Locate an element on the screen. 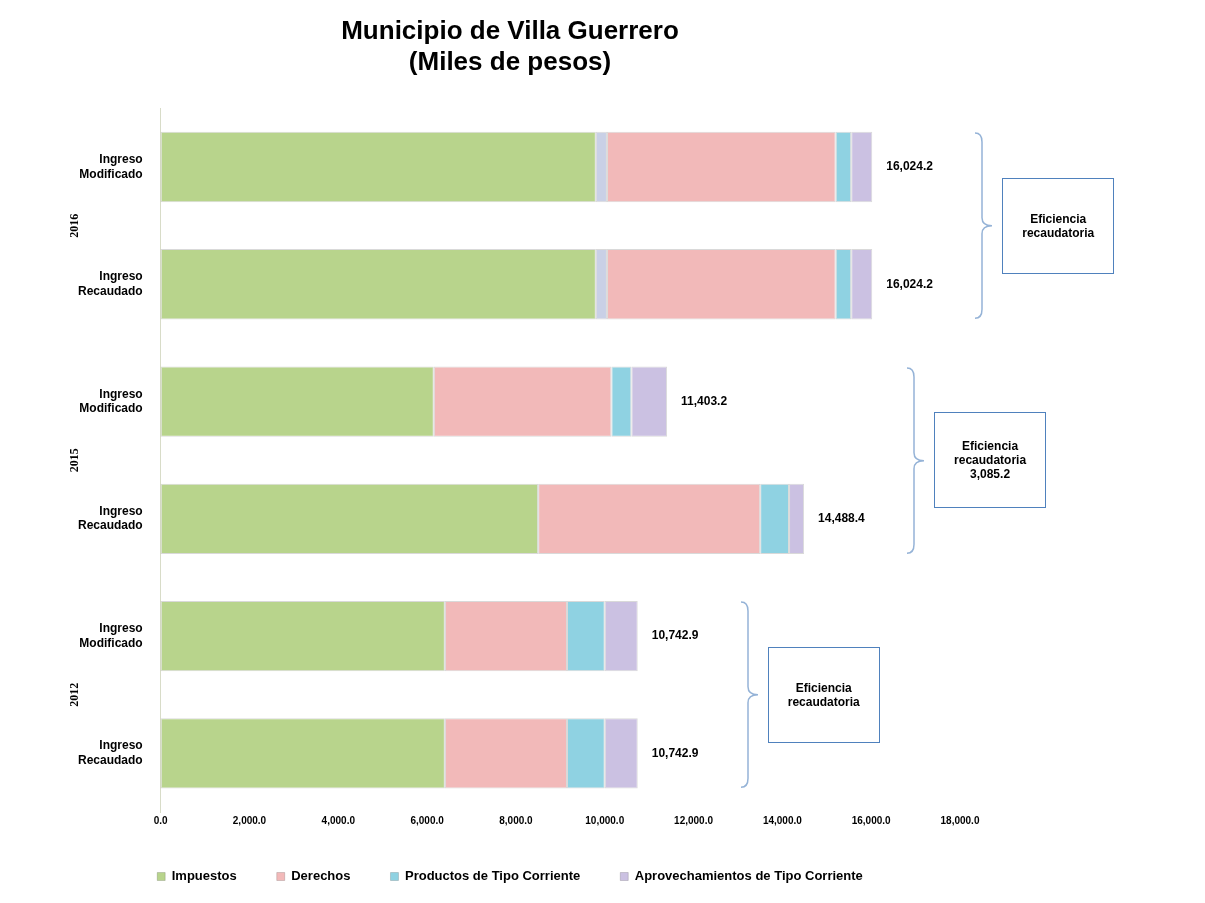  x-tick-label: 6,000.0 is located at coordinates (427, 820).